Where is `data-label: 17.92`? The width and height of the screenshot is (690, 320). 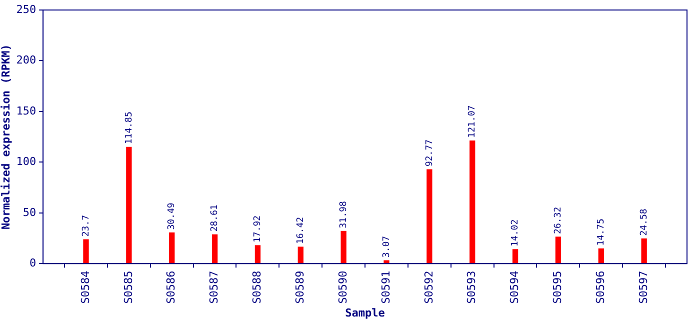 data-label: 17.92 is located at coordinates (258, 229).